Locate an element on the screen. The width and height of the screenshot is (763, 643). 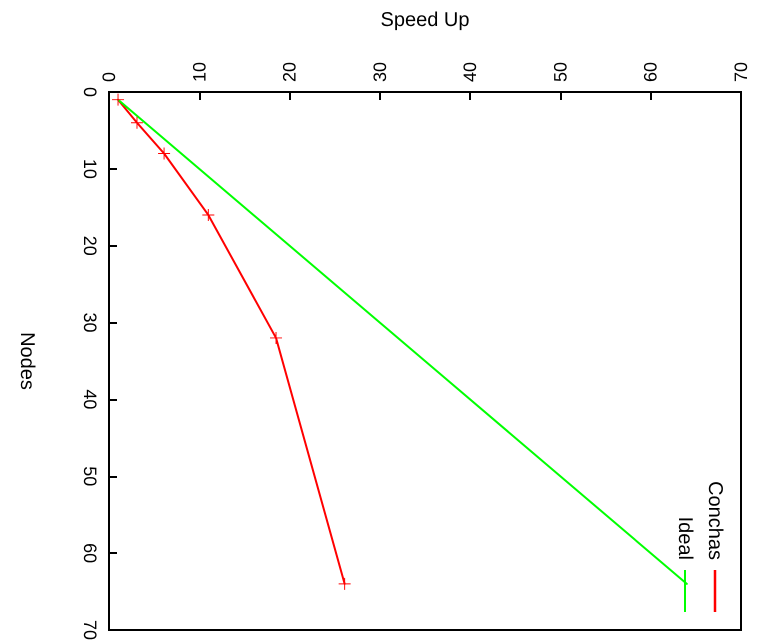
x-tick-label: 70 is located at coordinates (741, 72).